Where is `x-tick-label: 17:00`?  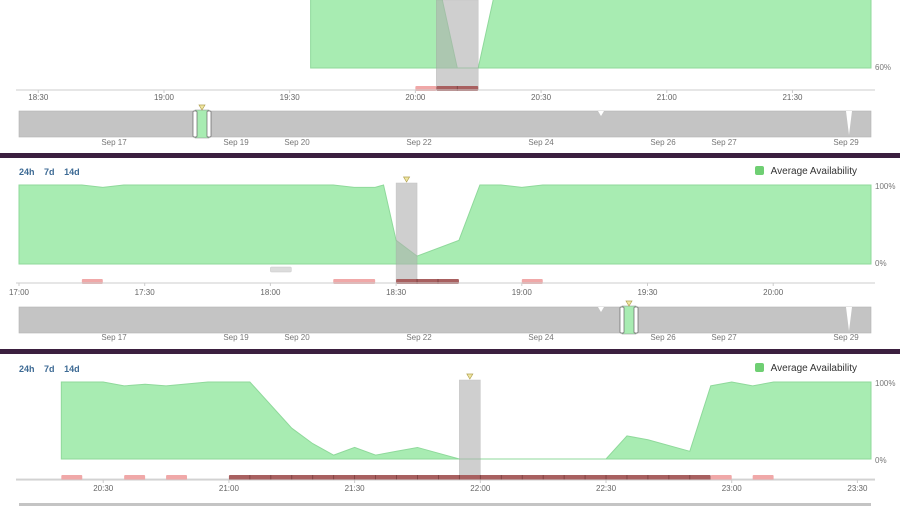
x-tick-label: 17:00 is located at coordinates (19, 292).